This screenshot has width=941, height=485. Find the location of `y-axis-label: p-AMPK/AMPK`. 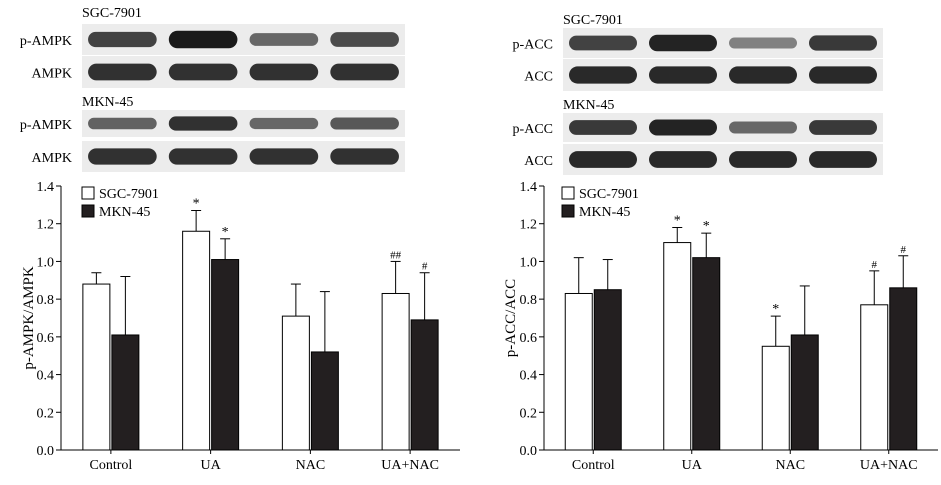

y-axis-label: p-AMPK/AMPK is located at coordinates (29, 318).